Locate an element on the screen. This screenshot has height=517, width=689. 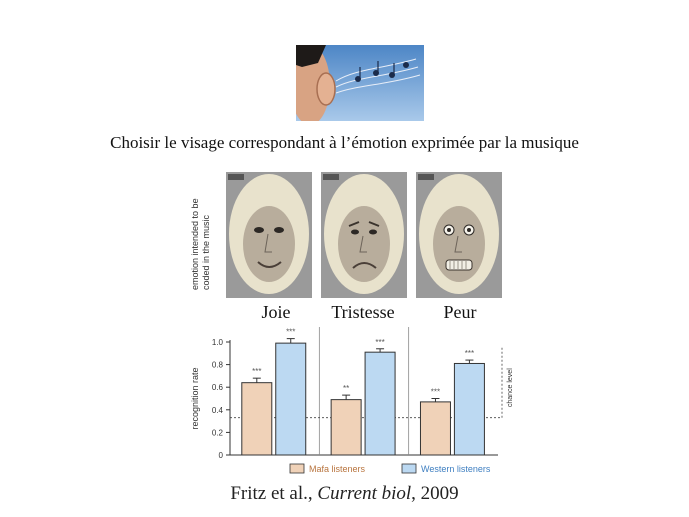
y-tick-label: 0 is located at coordinates (221, 455).